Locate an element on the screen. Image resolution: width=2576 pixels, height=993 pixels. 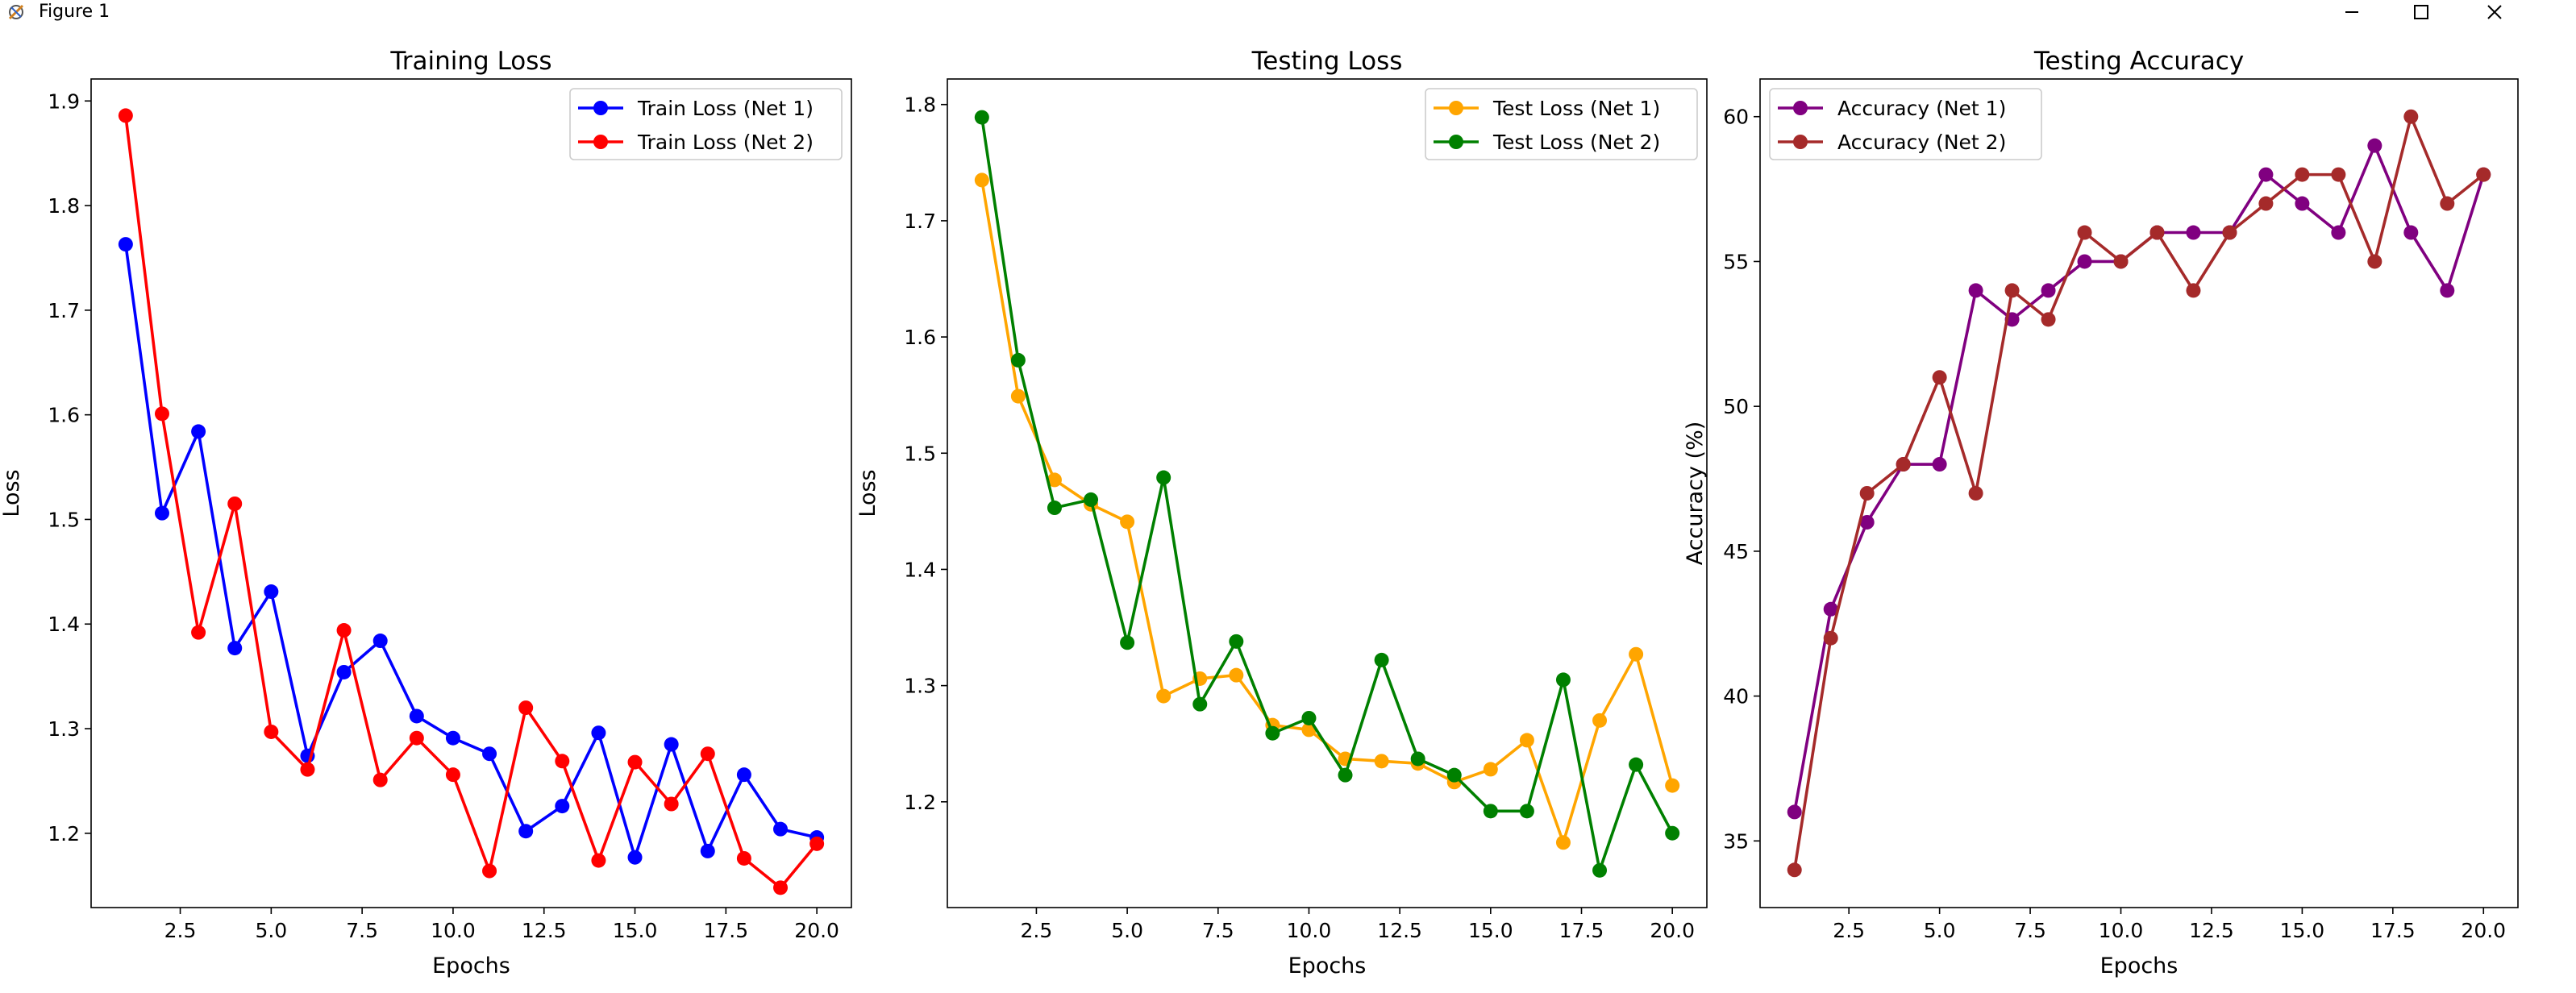
x-tick-label: 5.0 is located at coordinates (271, 931).